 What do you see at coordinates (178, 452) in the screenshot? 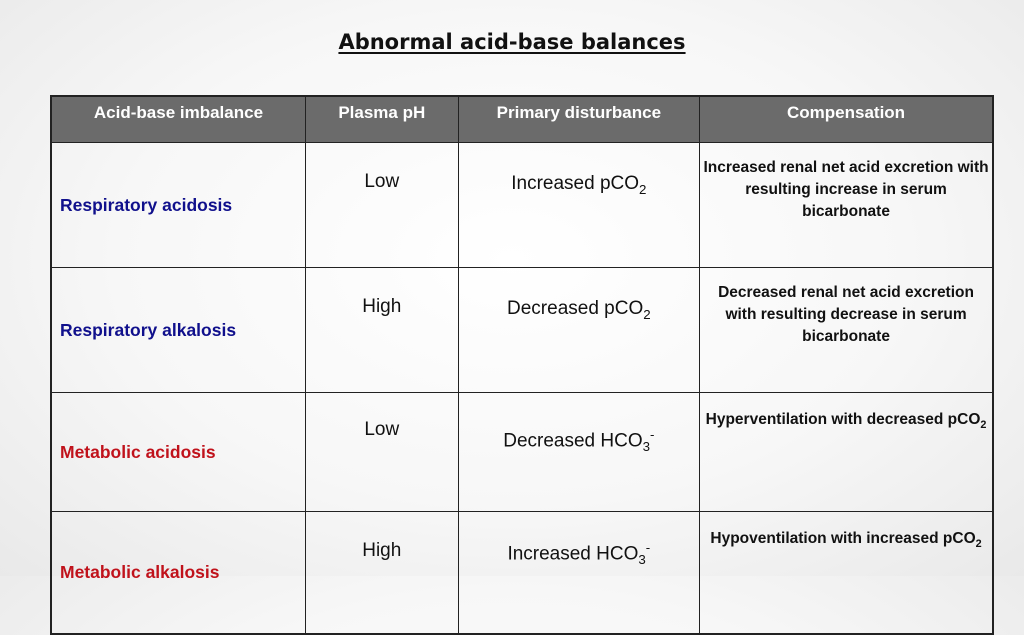
I see `imbalance-cell: Metabolic acidosis` at bounding box center [178, 452].